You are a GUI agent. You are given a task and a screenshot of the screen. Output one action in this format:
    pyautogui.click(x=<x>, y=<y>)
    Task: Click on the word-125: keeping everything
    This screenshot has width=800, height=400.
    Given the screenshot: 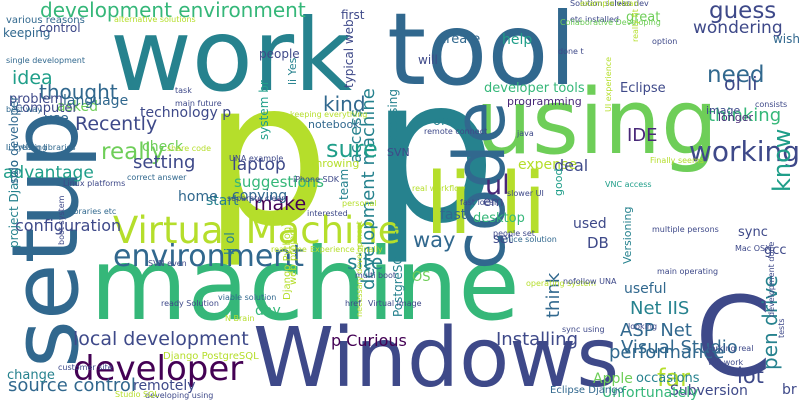 What is the action you would take?
    pyautogui.click(x=329, y=114)
    